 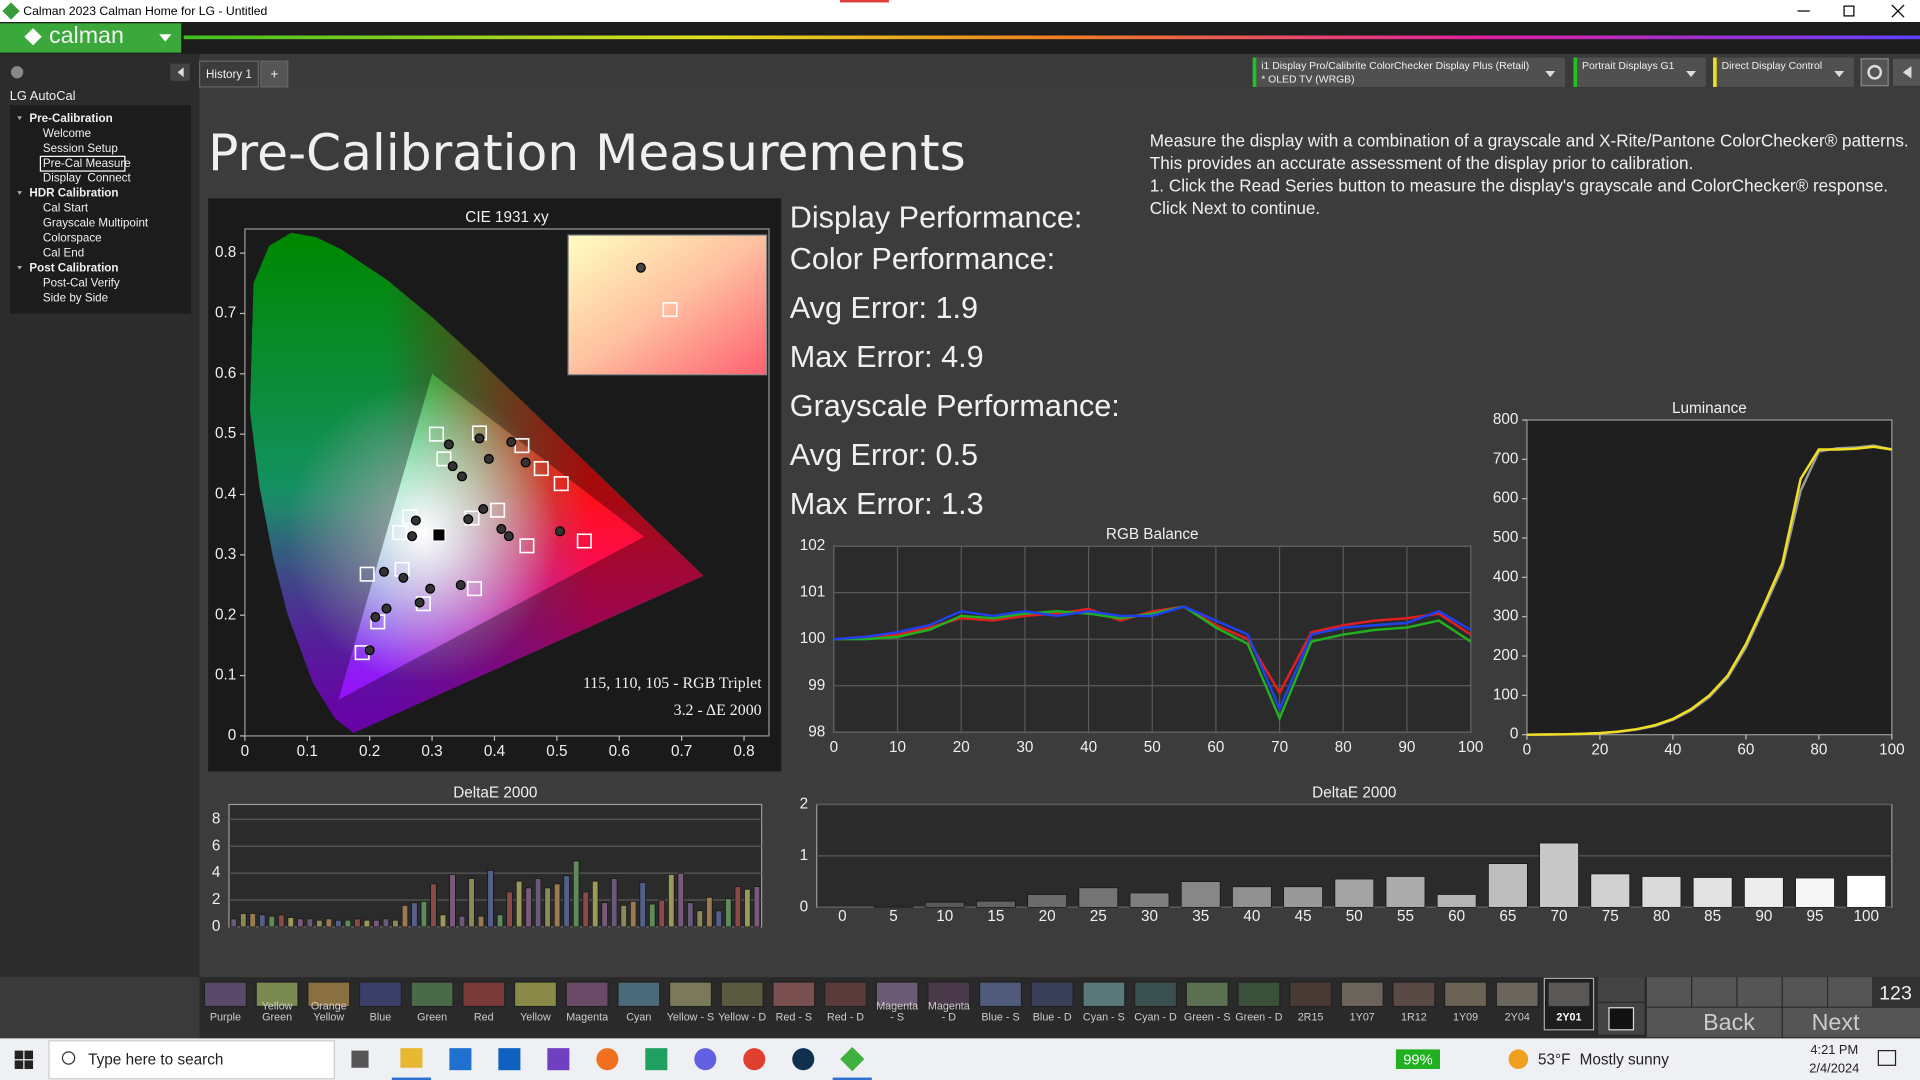 I want to click on battery: 99%, so click(x=1417, y=1060).